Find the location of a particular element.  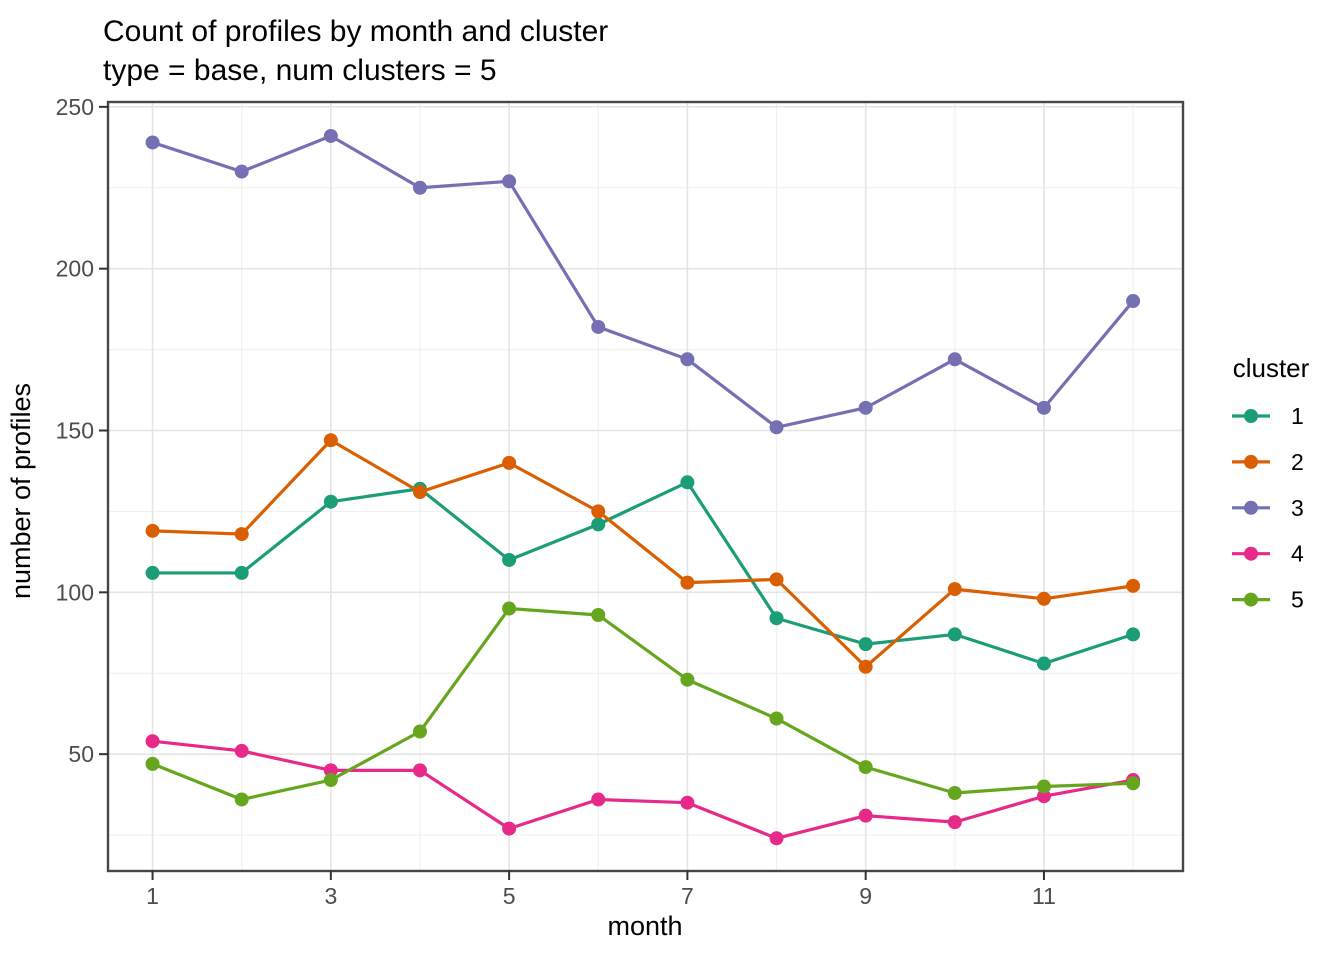

legend-item-label-1: 1 is located at coordinates (1297, 416).